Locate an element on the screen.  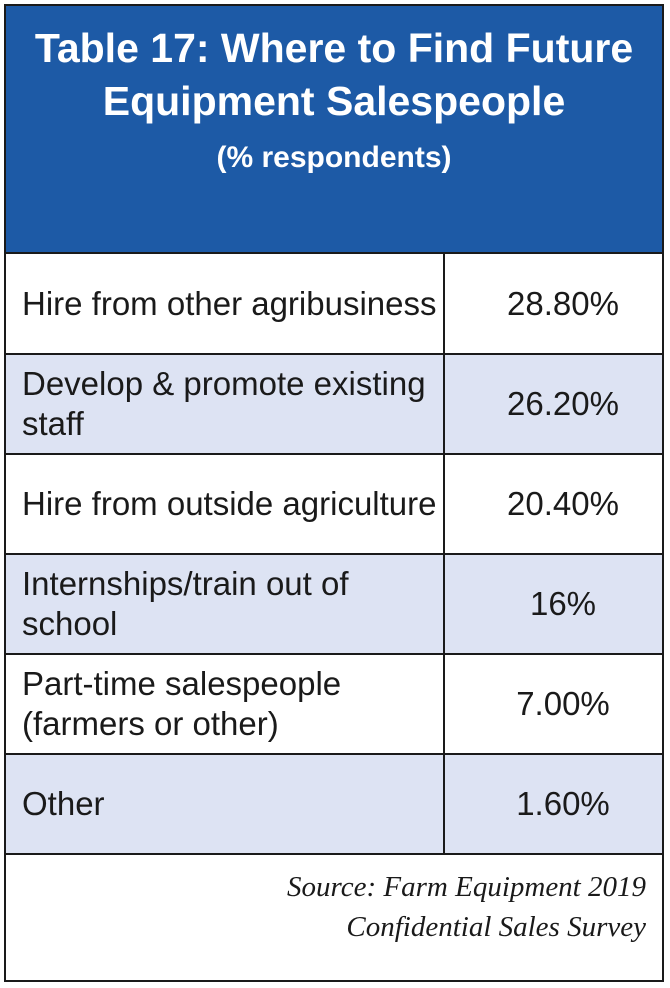
row-value: 16% is located at coordinates (553, 604).